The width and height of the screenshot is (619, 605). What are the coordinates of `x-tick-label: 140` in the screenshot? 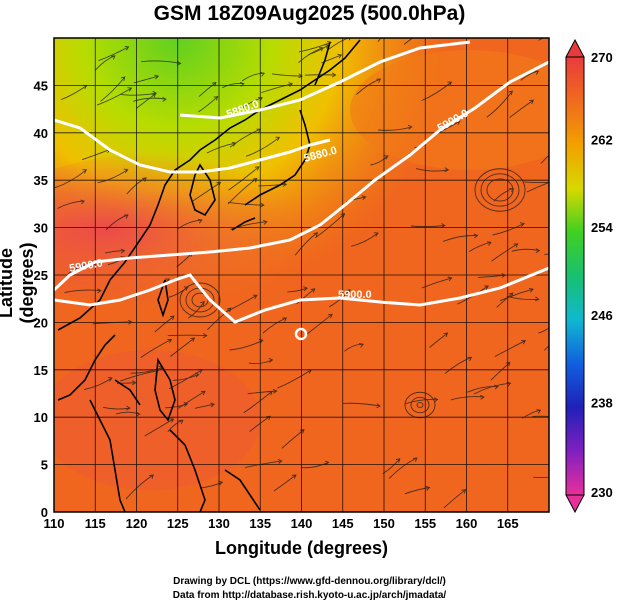 It's located at (302, 523).